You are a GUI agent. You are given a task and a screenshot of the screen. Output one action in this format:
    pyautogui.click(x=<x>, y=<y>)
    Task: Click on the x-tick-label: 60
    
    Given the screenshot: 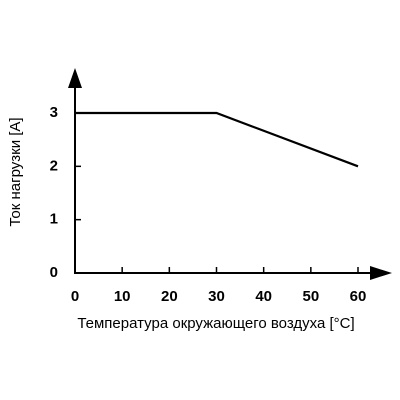 What is the action you would take?
    pyautogui.click(x=358, y=296)
    